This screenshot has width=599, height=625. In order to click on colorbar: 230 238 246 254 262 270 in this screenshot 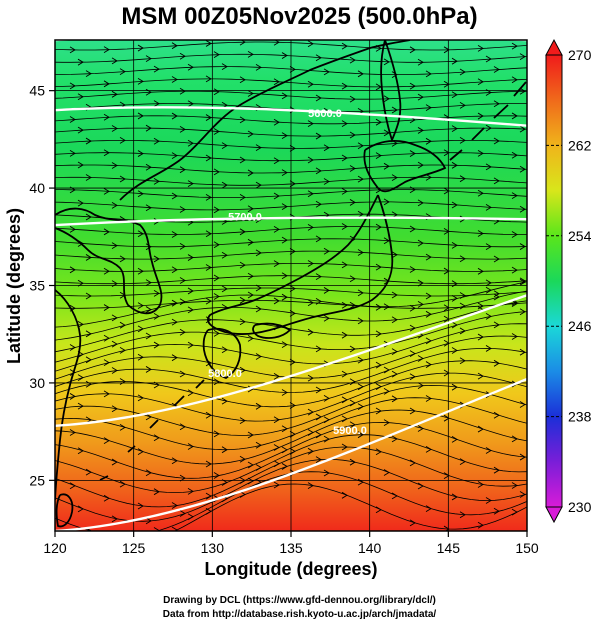, I will do `click(568, 281)`.